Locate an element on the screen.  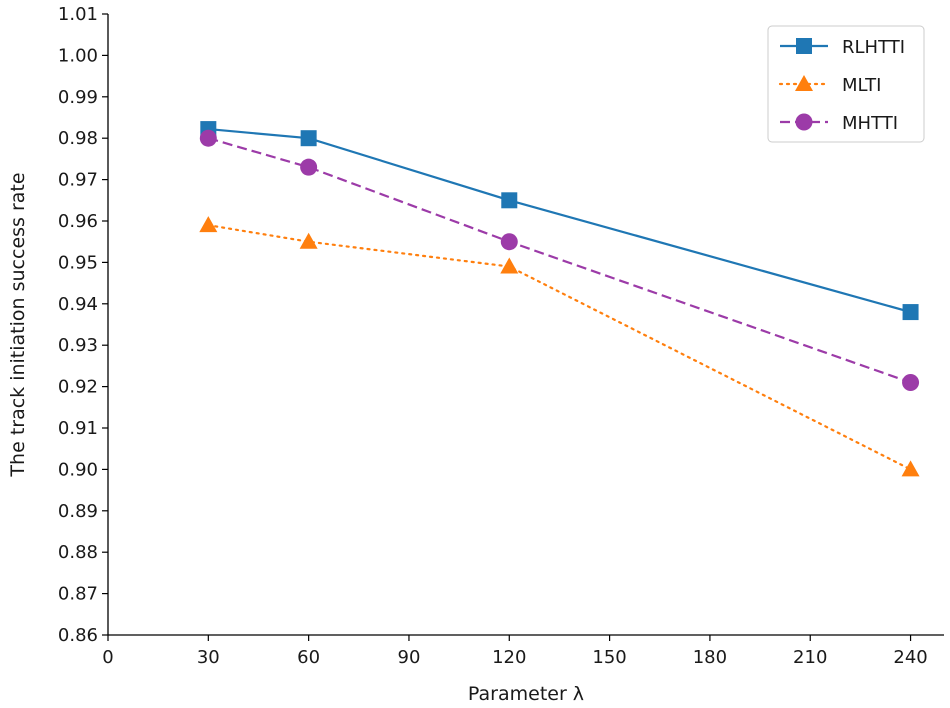
x-tick-label: 90 is located at coordinates (409, 657).